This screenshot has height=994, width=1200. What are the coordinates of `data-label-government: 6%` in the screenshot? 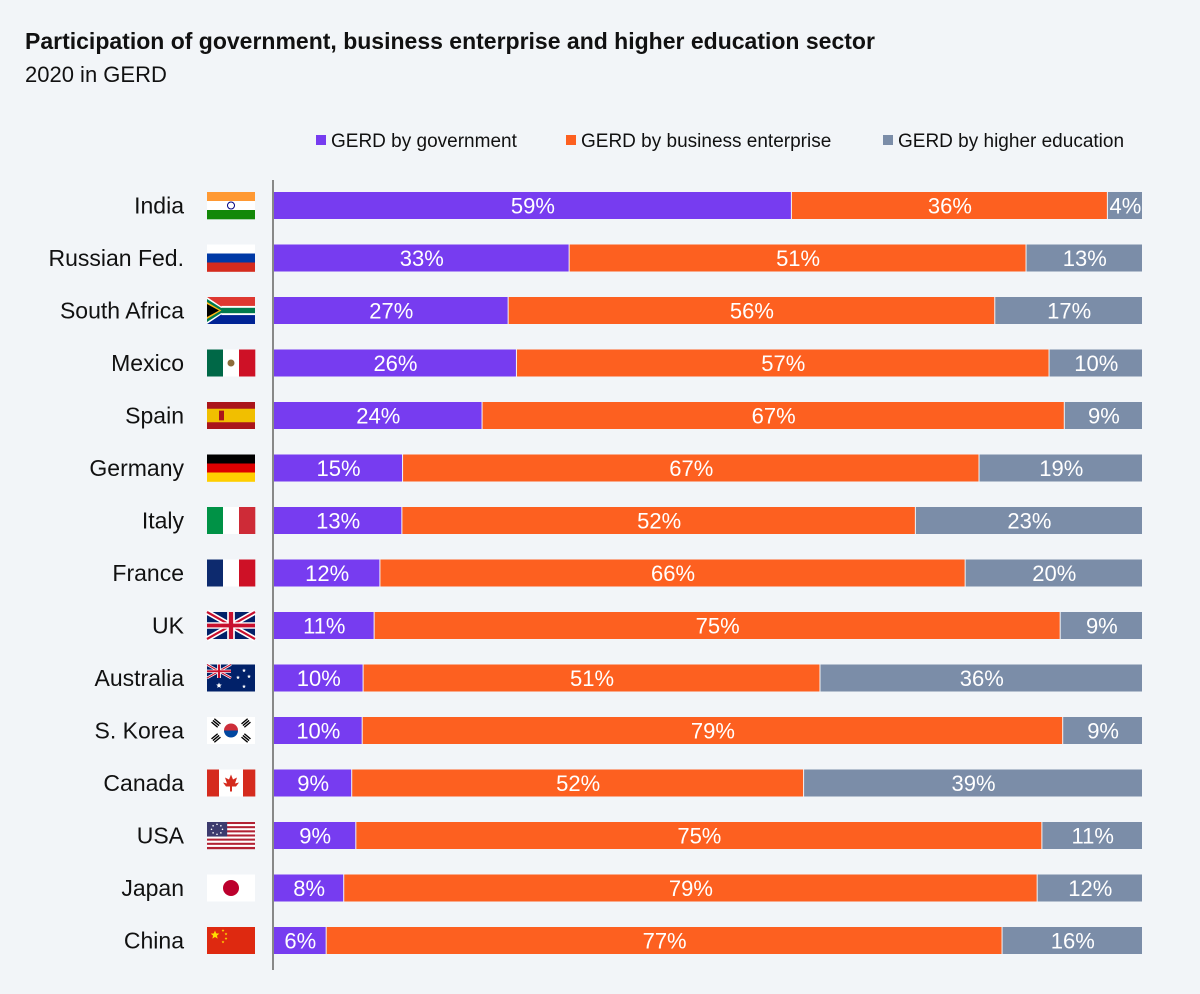 It's located at (300, 941).